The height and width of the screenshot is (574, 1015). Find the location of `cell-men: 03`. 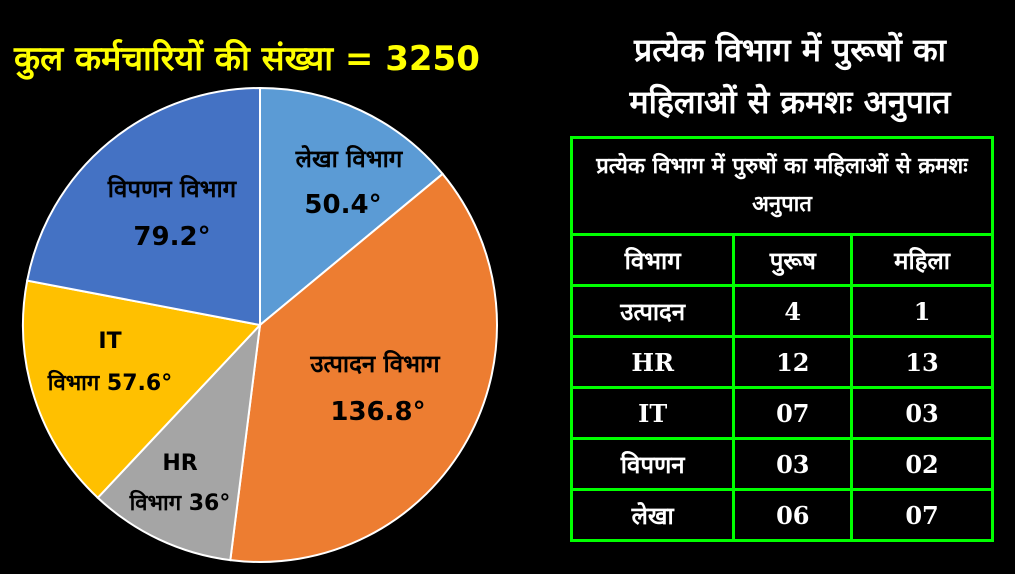

cell-men: 03 is located at coordinates (793, 464).